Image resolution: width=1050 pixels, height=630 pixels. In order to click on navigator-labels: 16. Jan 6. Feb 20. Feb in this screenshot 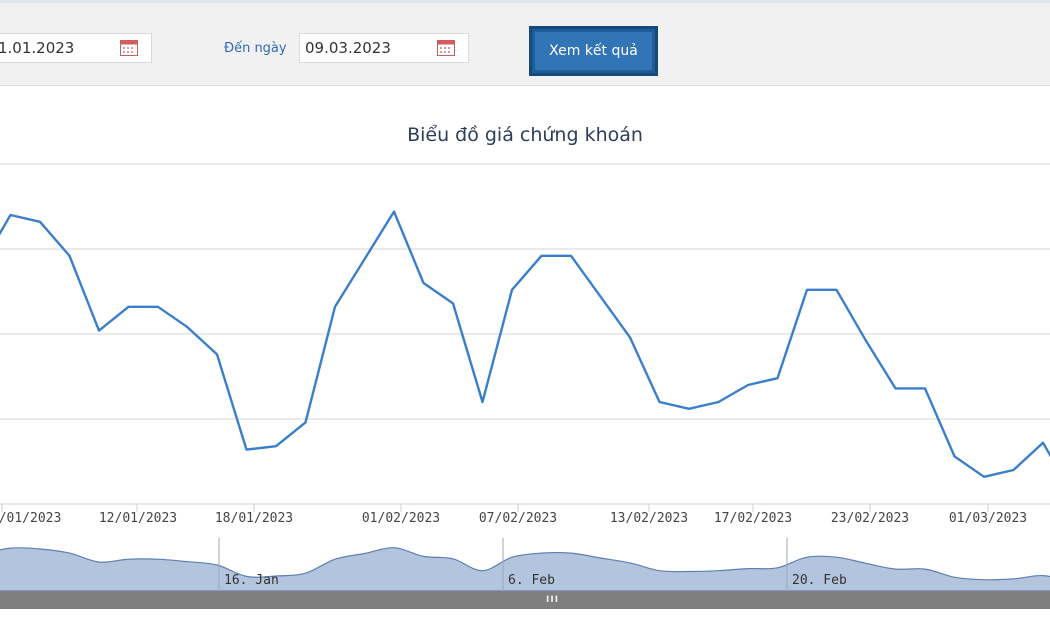, I will do `click(535, 580)`.